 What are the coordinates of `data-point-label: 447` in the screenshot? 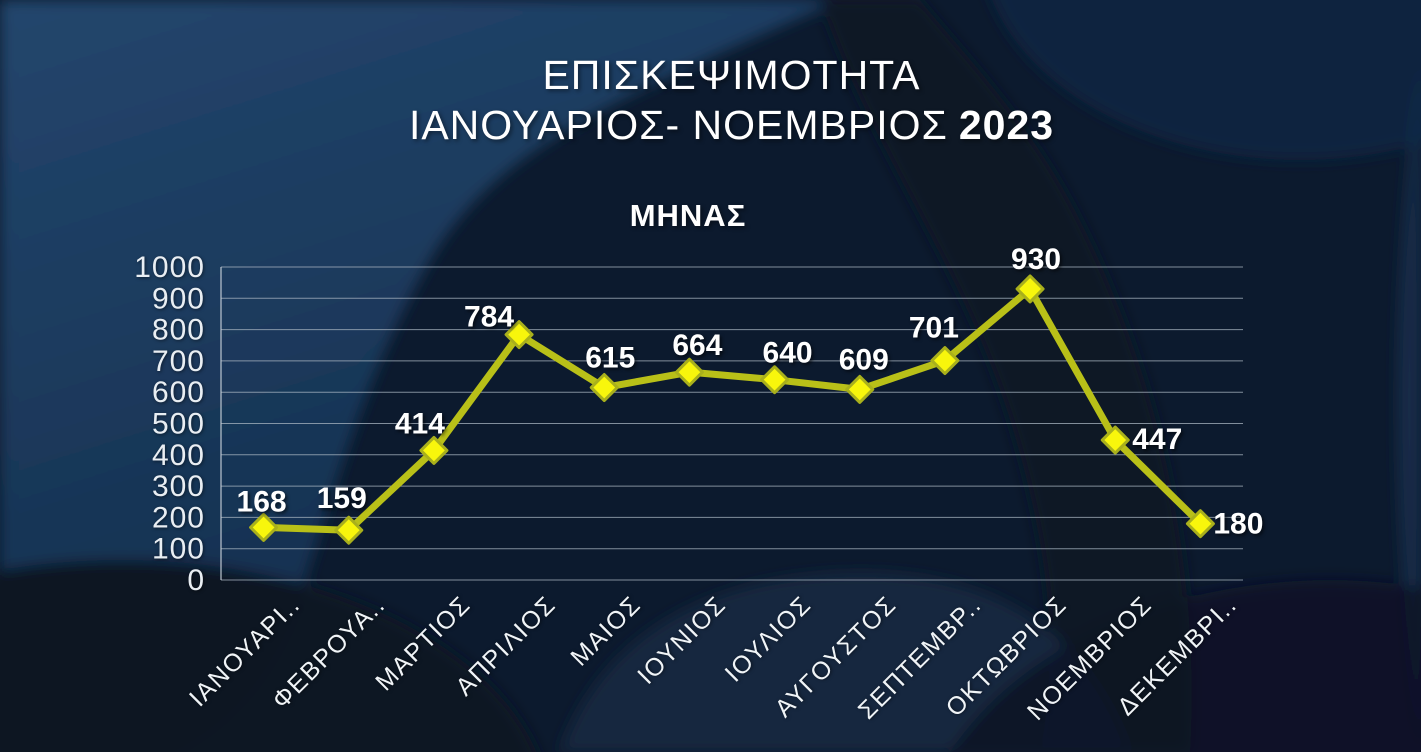 It's located at (1157, 439).